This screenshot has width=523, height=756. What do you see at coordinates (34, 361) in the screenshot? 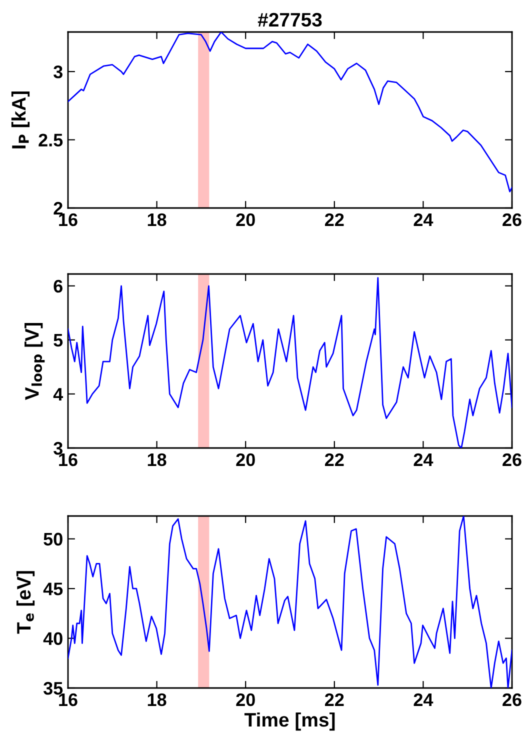
I see `y-axis-title: V$_{loop}$ [V]` at bounding box center [34, 361].